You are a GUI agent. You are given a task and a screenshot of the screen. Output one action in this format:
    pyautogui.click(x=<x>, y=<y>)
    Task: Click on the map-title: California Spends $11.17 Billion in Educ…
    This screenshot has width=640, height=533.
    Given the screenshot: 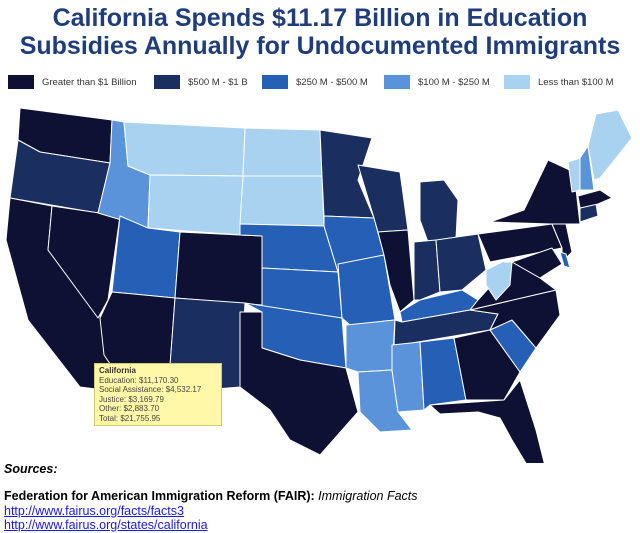 What is the action you would take?
    pyautogui.click(x=320, y=32)
    